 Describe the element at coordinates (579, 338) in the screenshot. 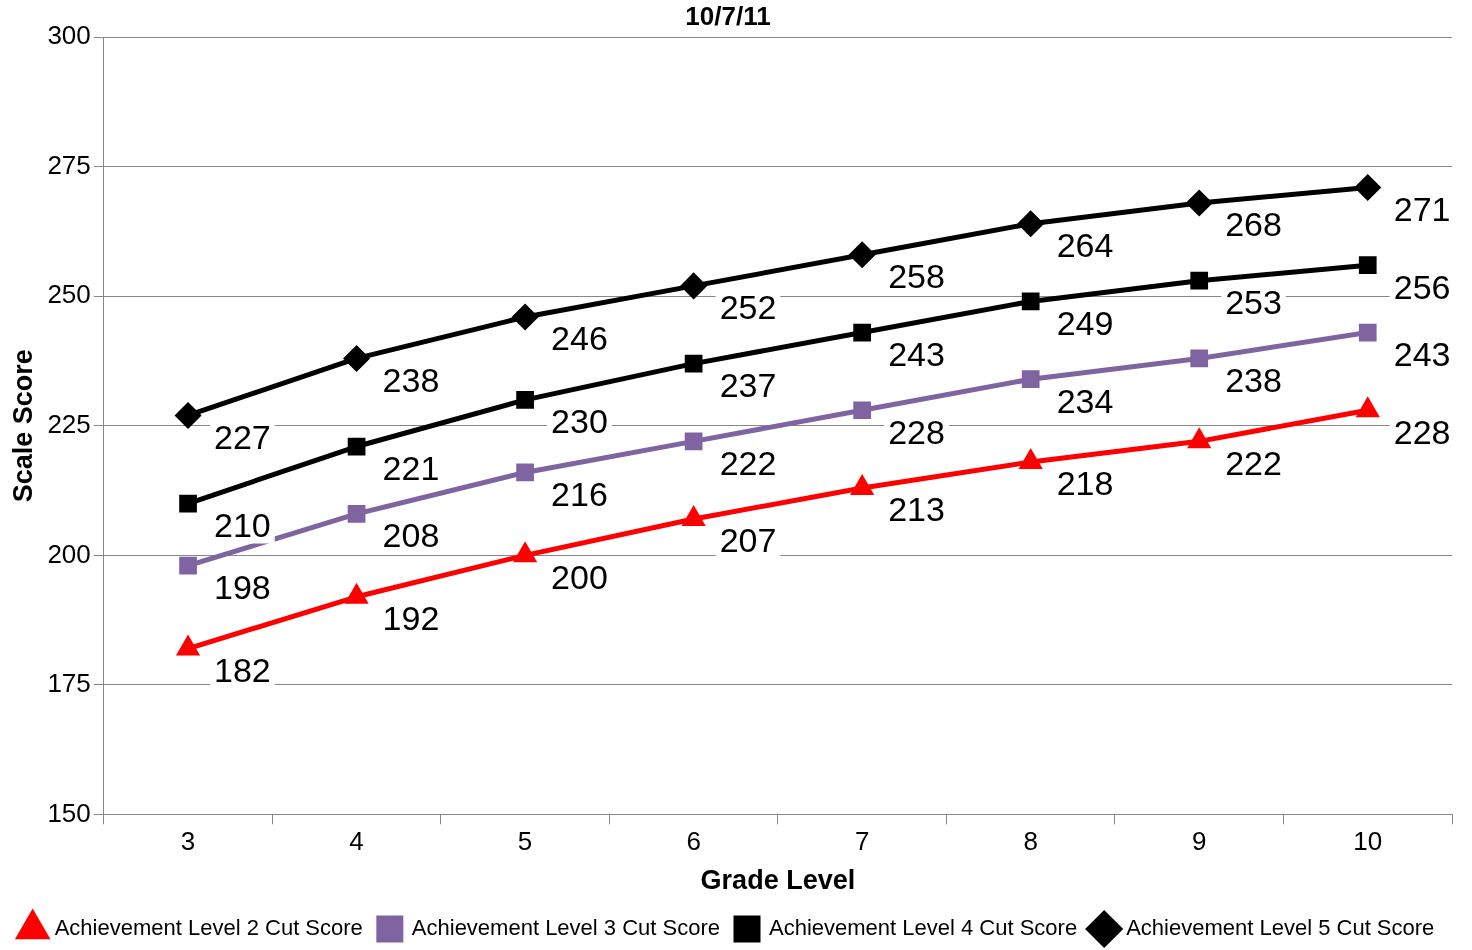

I see `data-label: 246` at that location.